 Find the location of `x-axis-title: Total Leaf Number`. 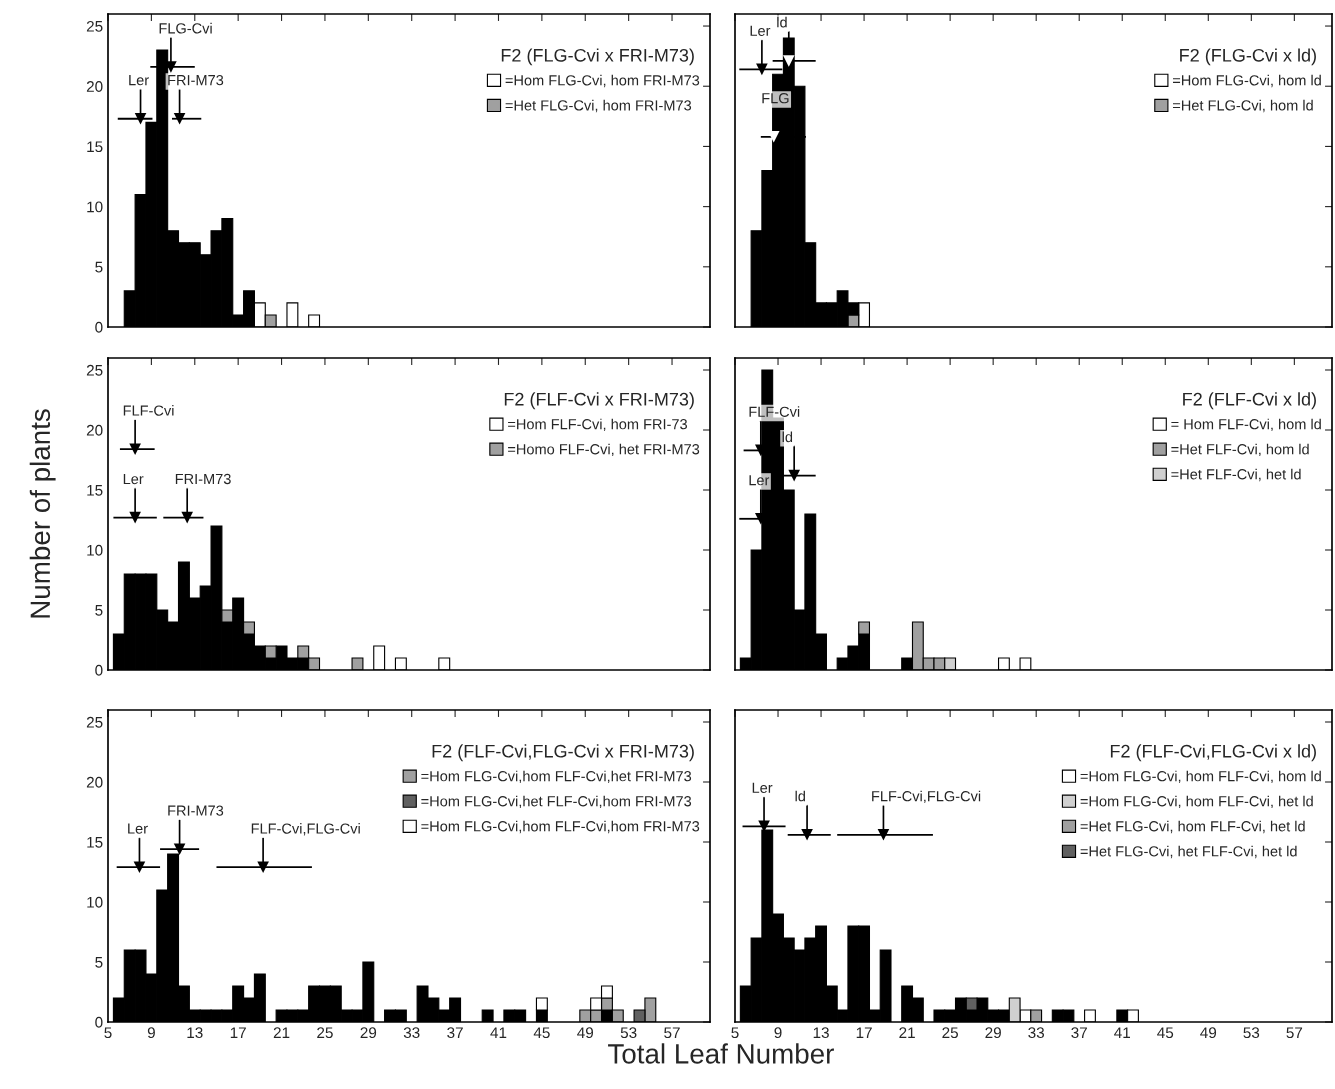

x-axis-title: Total Leaf Number is located at coordinates (721, 1053).